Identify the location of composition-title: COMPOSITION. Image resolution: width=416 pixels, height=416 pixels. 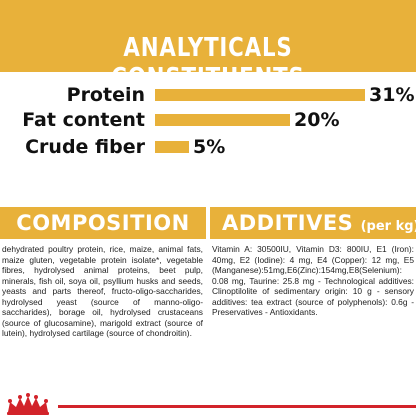
(103, 223).